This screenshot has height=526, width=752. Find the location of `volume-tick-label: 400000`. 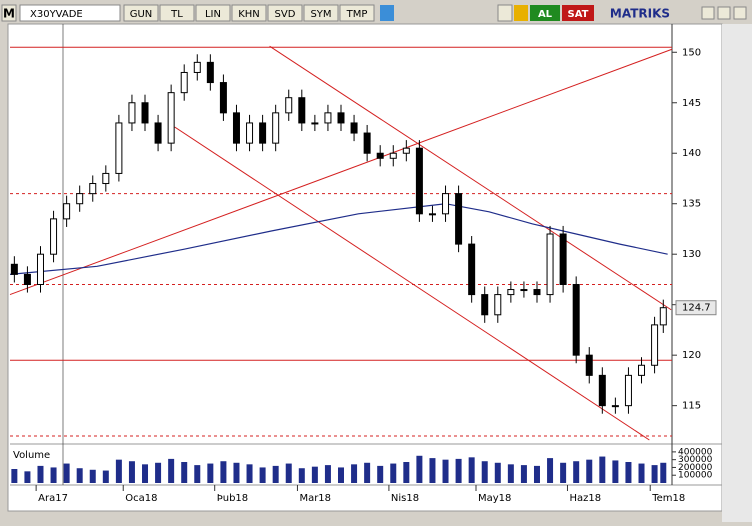

volume-tick-label: 400000 is located at coordinates (695, 452).